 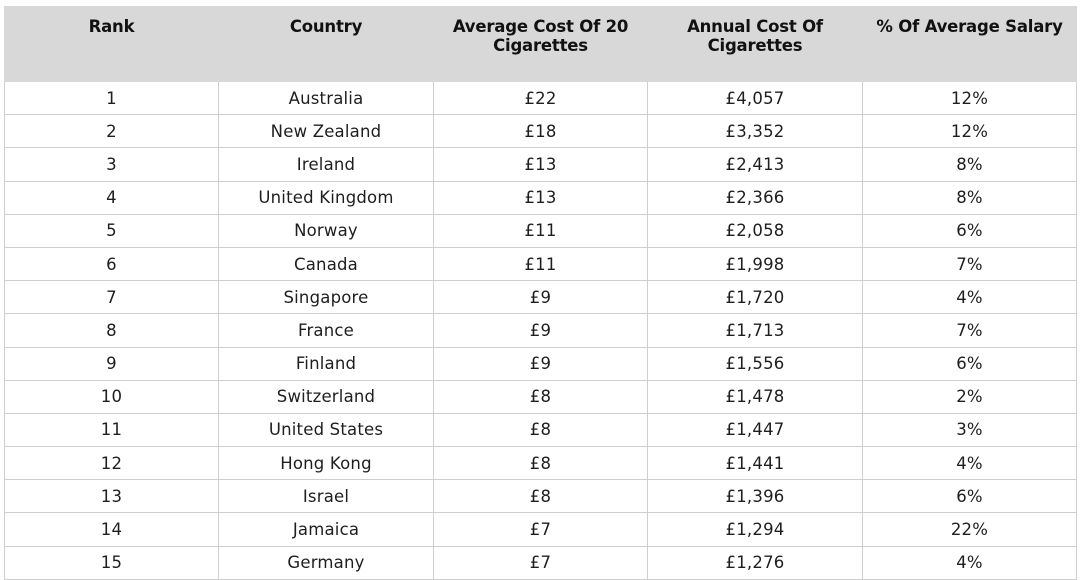 I want to click on country-cell: Jamaica, so click(x=326, y=529).